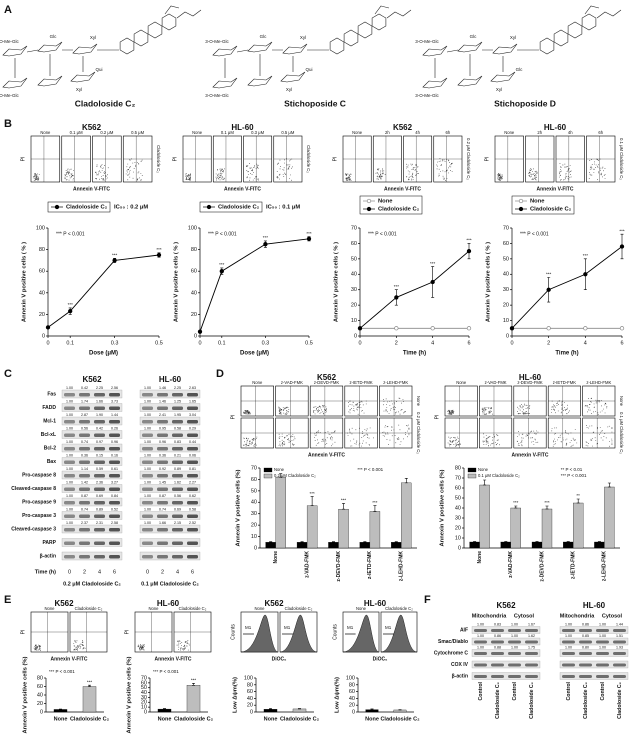 This screenshot has height=734, width=630. I want to click on band-quant: 0.80, so click(585, 647).